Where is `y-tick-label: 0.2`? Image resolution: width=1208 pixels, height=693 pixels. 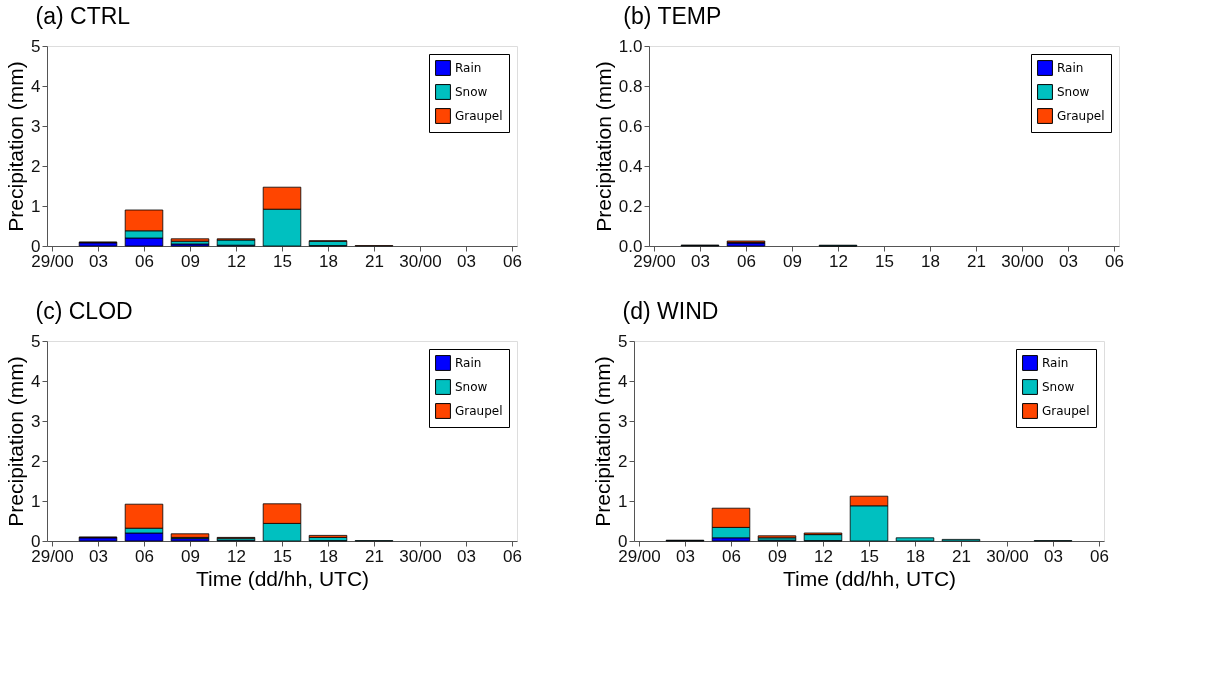
y-tick-label: 0.2 is located at coordinates (630, 206).